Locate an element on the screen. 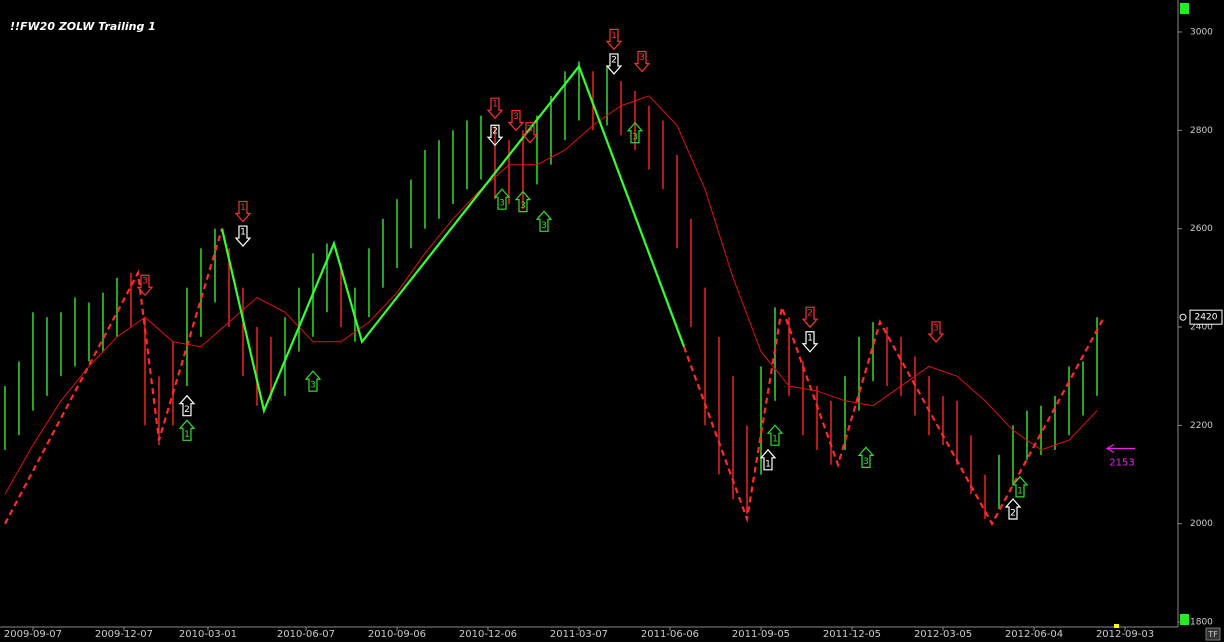 Image resolution: width=1224 pixels, height=642 pixels. x-tick-label: 2012-09-03 is located at coordinates (1125, 634).